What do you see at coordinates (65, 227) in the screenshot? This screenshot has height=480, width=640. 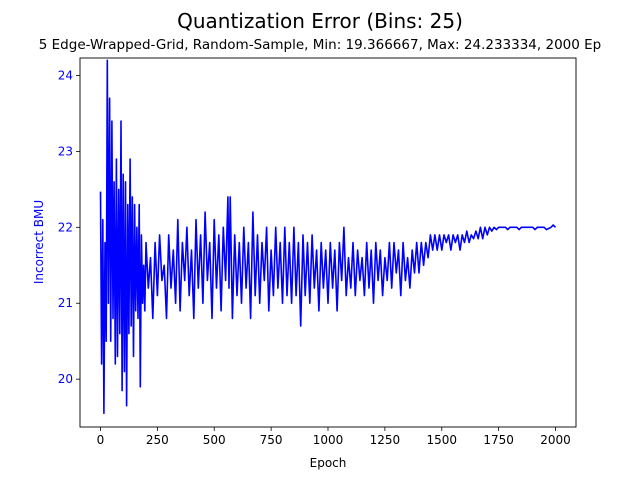 I see `y-tick-label: 22` at bounding box center [65, 227].